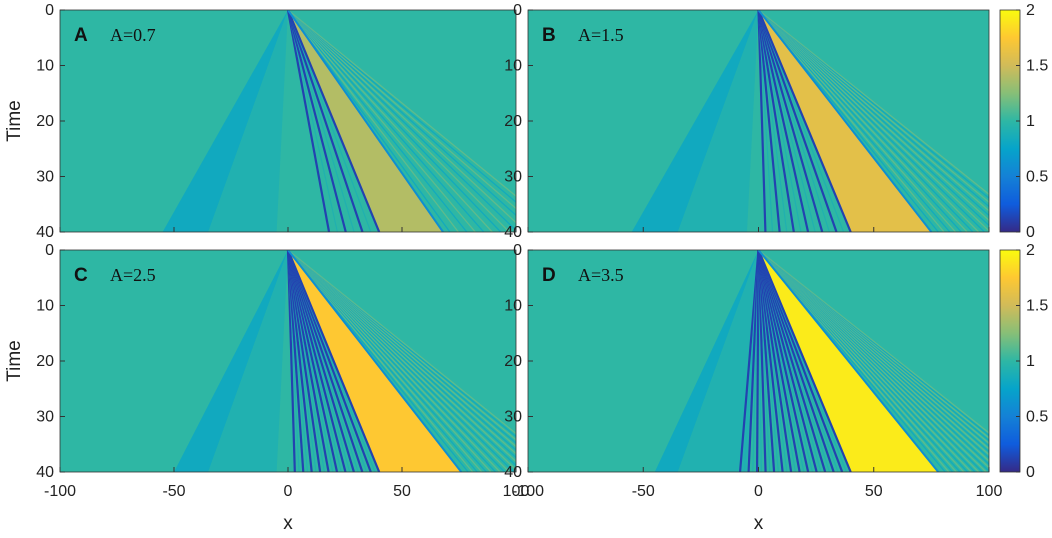 This screenshot has width=1052, height=538. Describe the element at coordinates (1023, 121) in the screenshot. I see `colorbar-top: 0 0.5 1 1.5 2` at that location.